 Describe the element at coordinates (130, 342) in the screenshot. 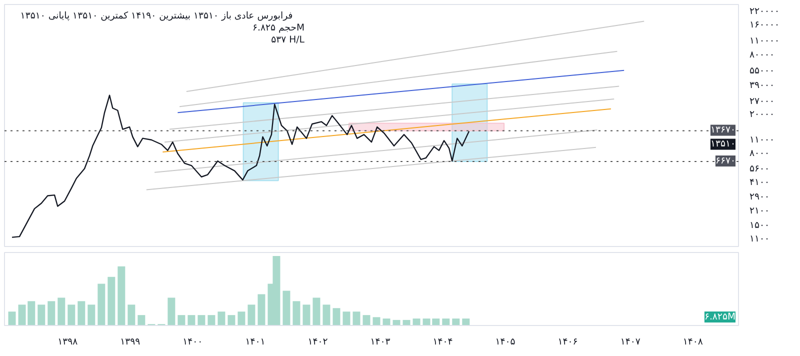

I see `x-tick-label: ۱۳۹۹` at that location.